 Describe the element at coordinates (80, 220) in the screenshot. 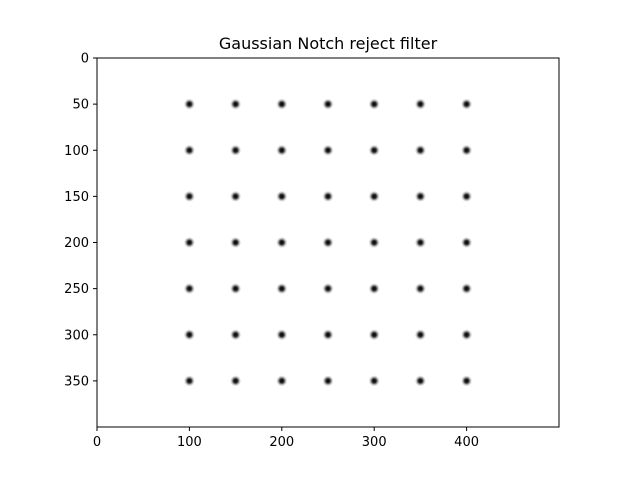

I see `y-axis: 0 50 100 150 200 250 300 350` at that location.